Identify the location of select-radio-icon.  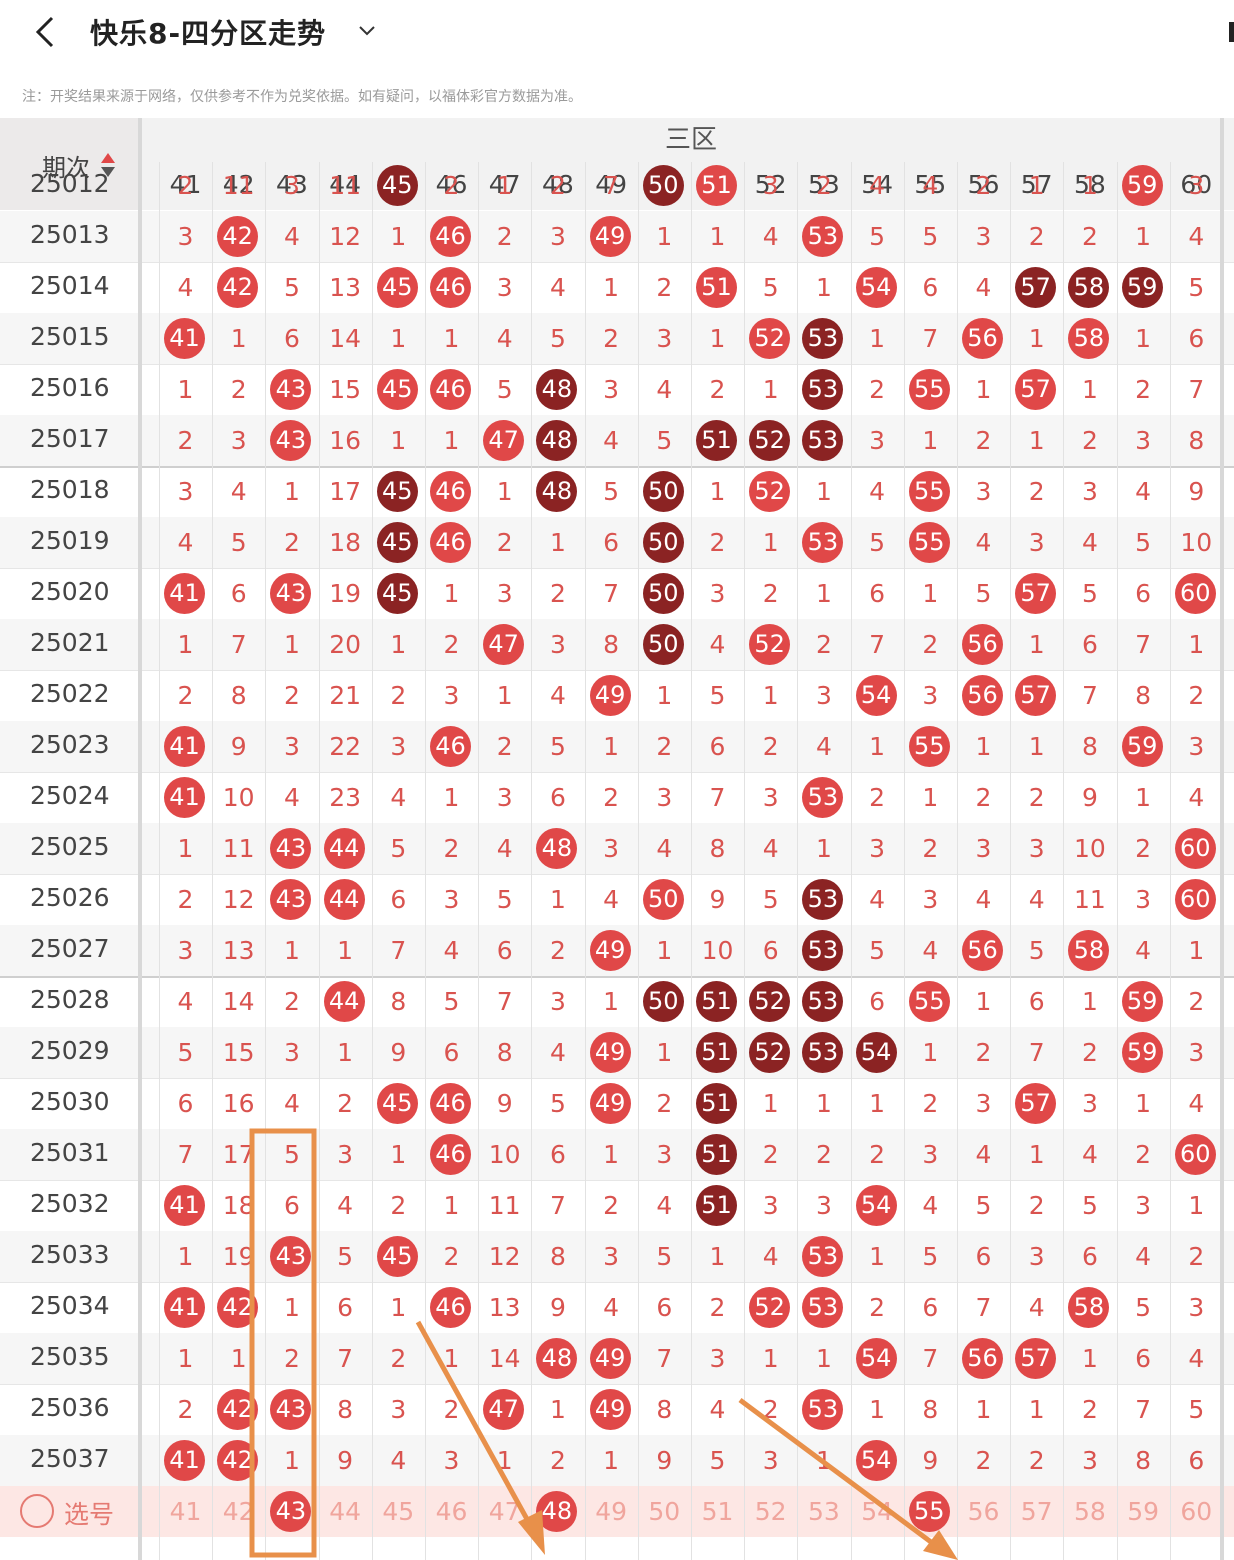
(37, 1511).